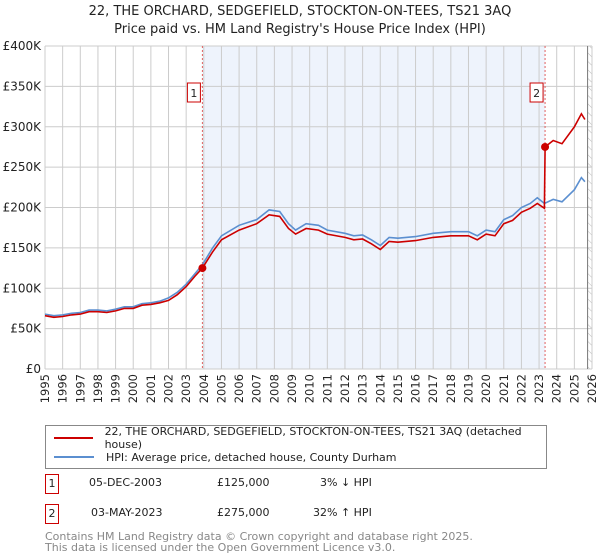  Describe the element at coordinates (52, 484) in the screenshot. I see `transaction-marker: 1` at that location.